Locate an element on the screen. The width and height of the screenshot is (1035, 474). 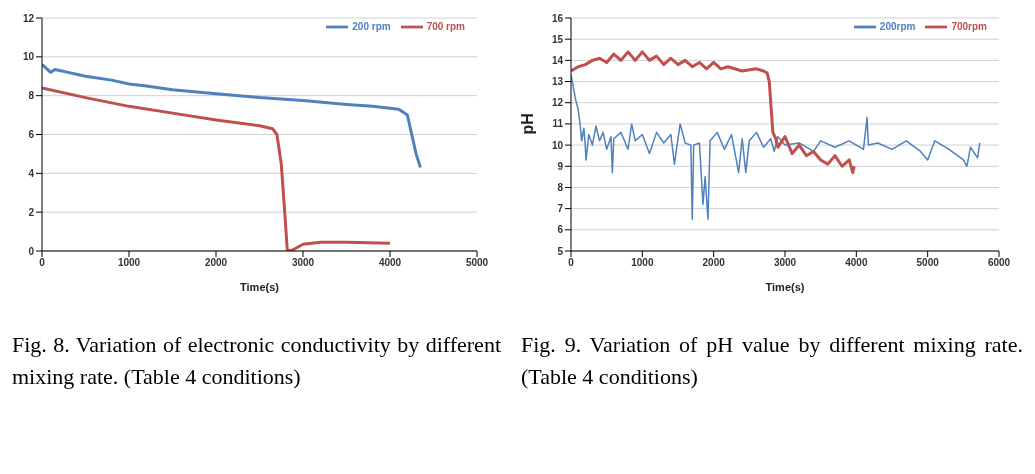
y-tick-label: 16 is located at coordinates (557, 18).